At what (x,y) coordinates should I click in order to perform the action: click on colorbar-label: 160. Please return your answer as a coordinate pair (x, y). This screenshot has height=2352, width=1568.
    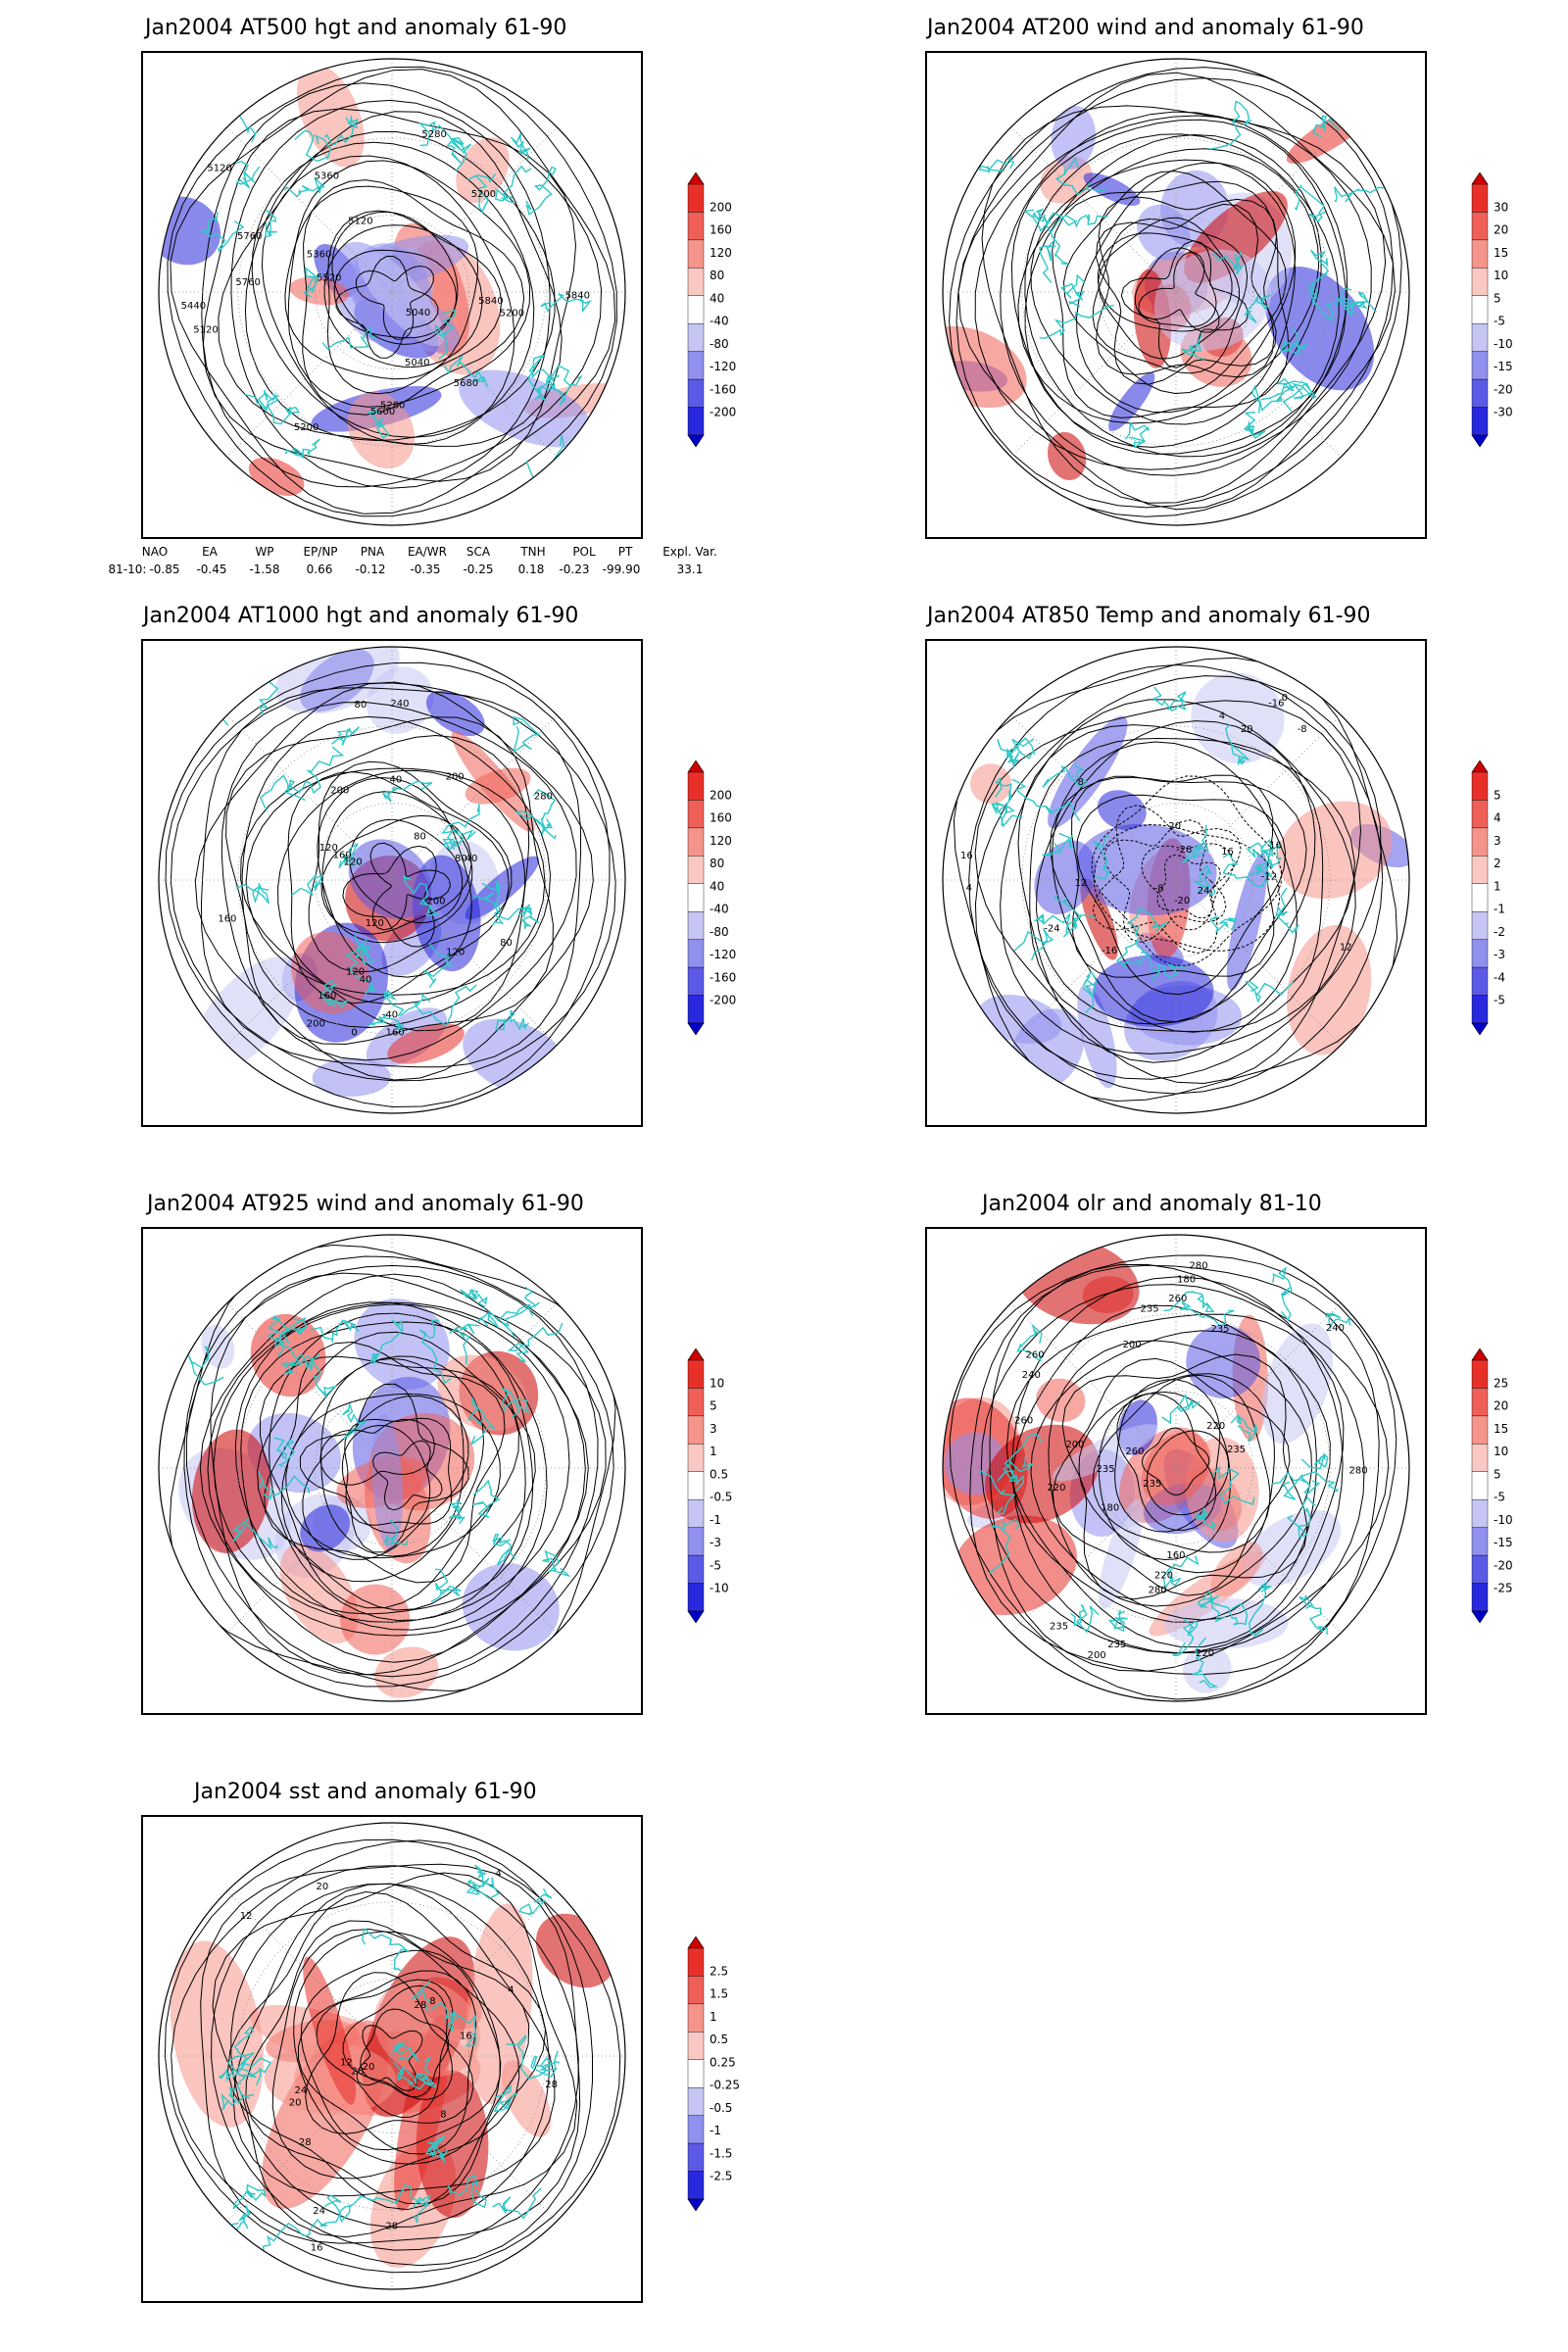
    Looking at the image, I should click on (721, 818).